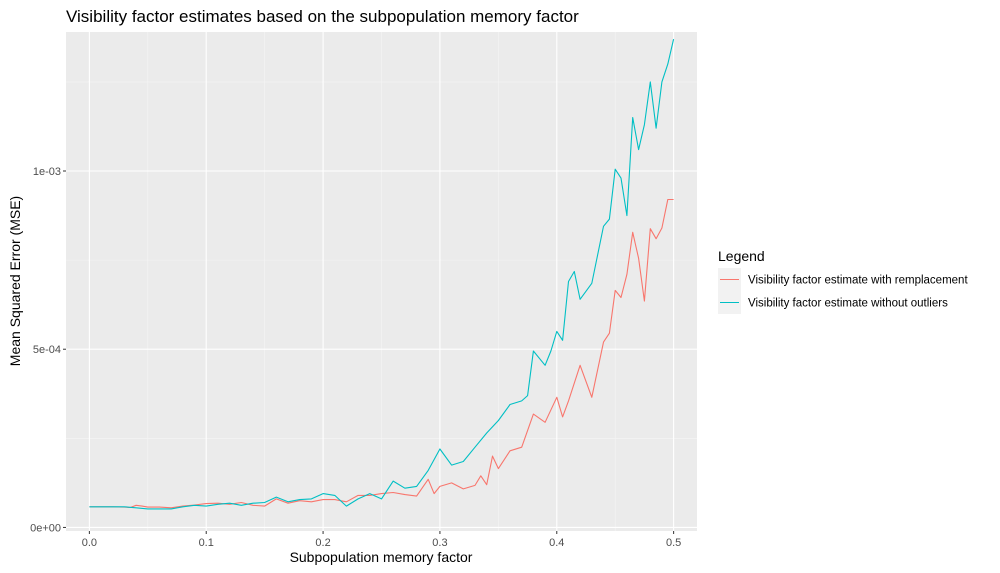 Image resolution: width=1000 pixels, height=573 pixels. Describe the element at coordinates (381, 540) in the screenshot. I see `x-axis-ticks: 0.0 0.1 0.2 0.3 0.4 0.5` at that location.